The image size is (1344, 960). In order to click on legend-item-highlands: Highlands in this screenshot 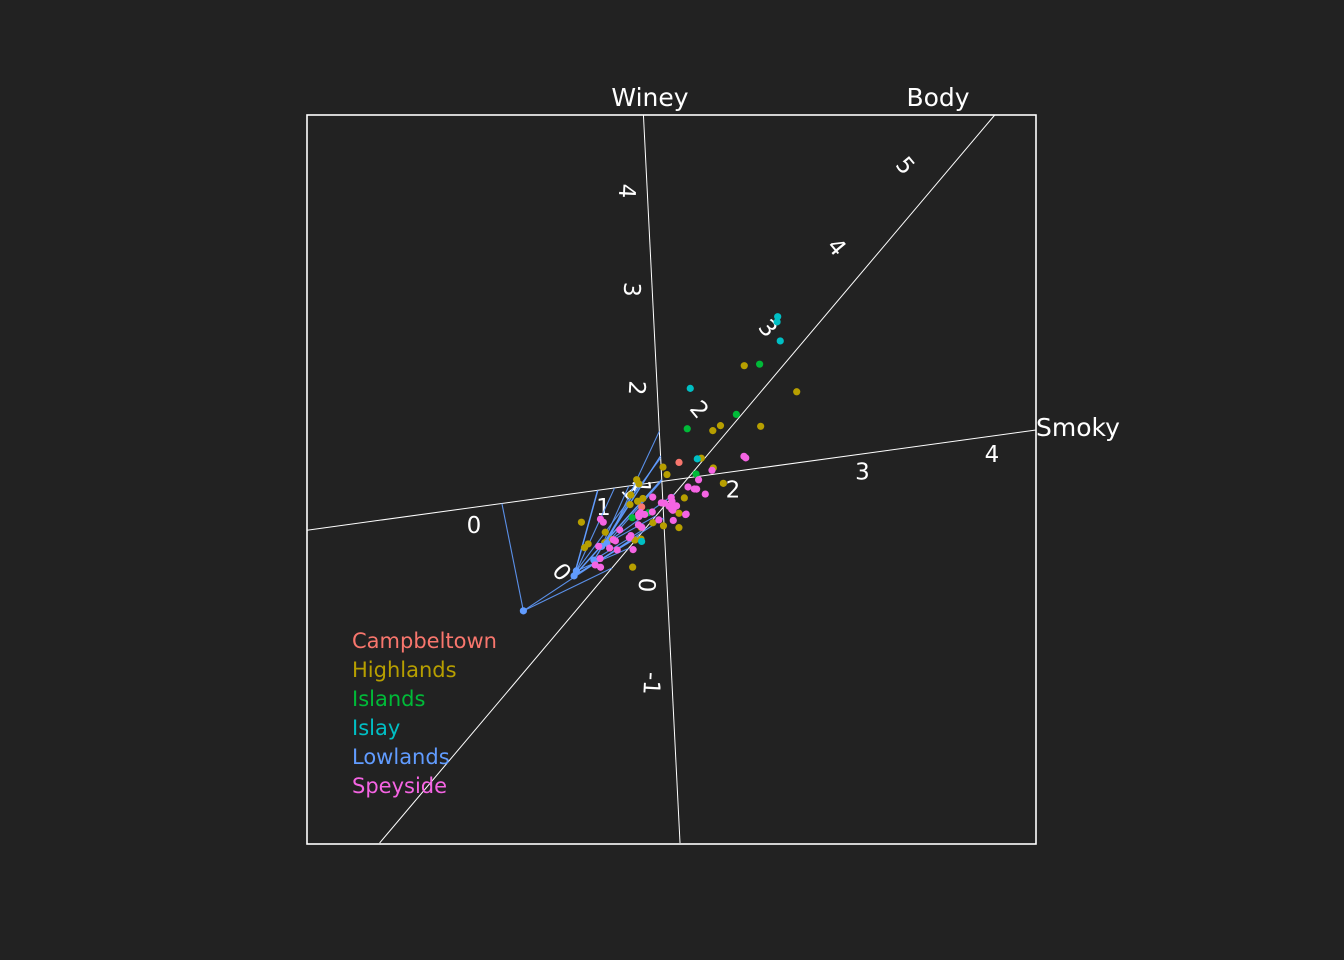, I will do `click(404, 670)`.